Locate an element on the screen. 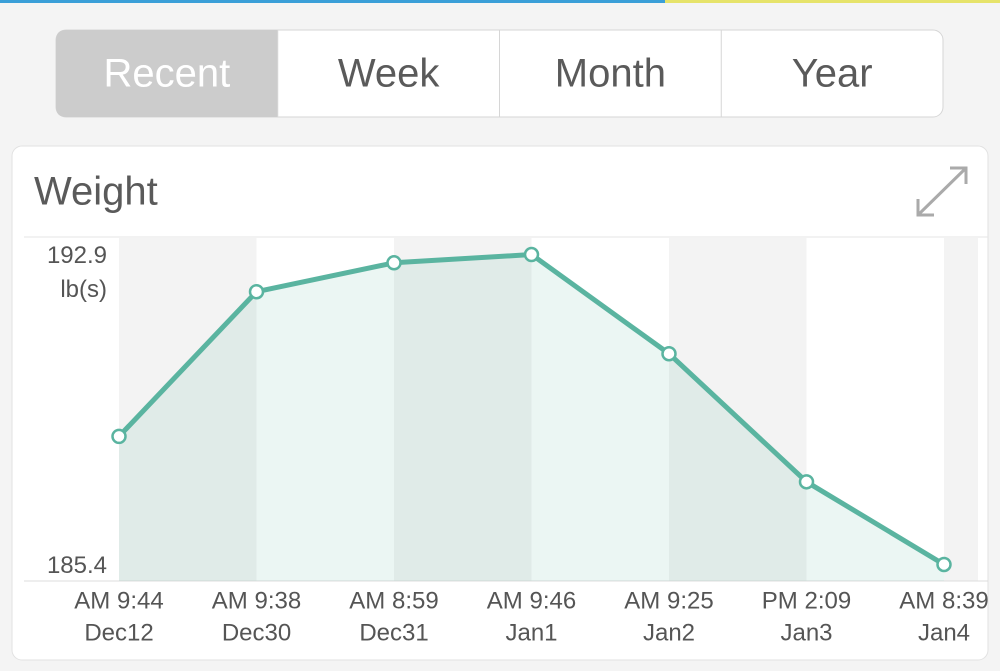 The image size is (1000, 671). tab-bar: Recent Week Month Year is located at coordinates (499, 73).